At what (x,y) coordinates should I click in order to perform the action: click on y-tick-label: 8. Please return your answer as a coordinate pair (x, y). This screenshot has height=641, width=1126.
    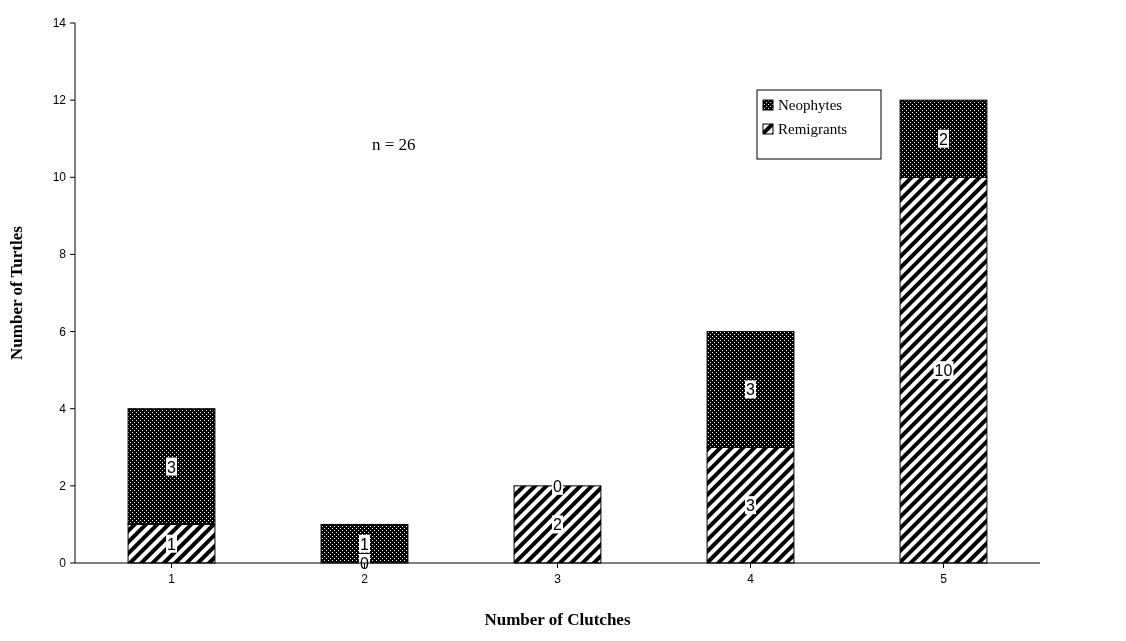
    Looking at the image, I should click on (63, 254).